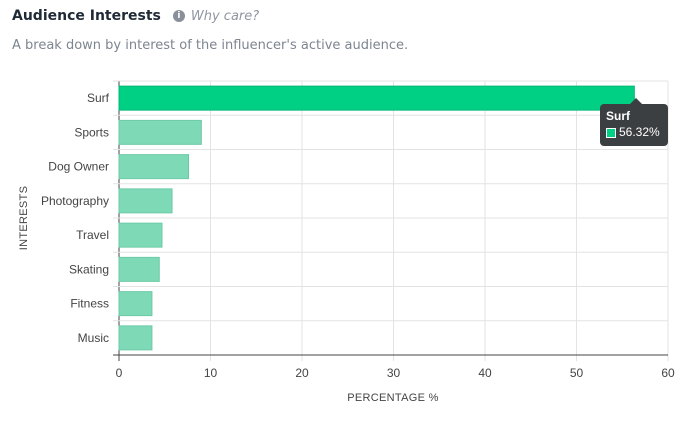  Describe the element at coordinates (24, 218) in the screenshot. I see `y-axis-title: INTERESTS` at that location.